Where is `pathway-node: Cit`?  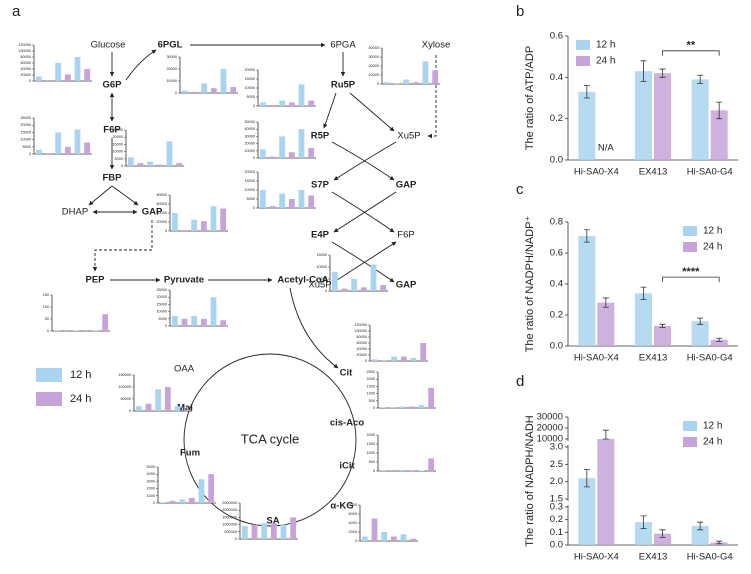 pathway-node: Cit is located at coordinates (347, 373).